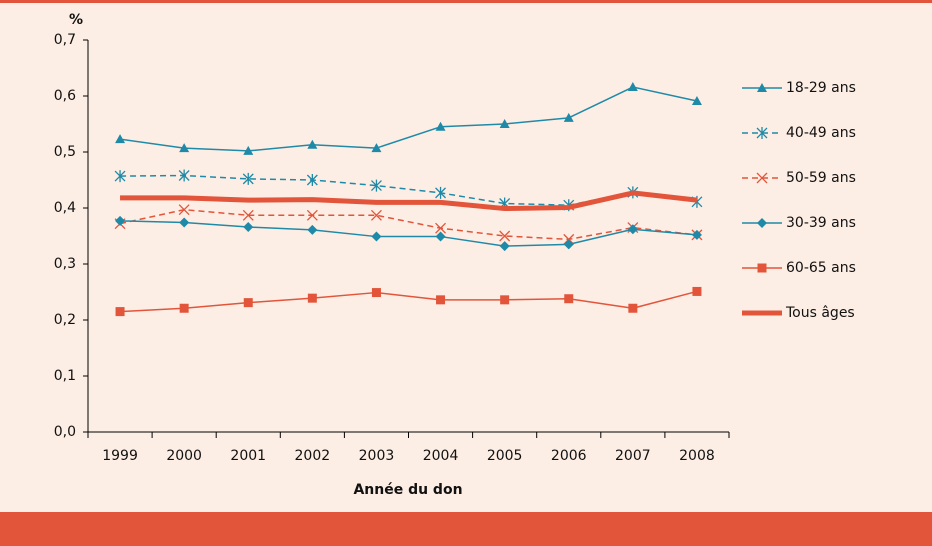 This screenshot has height=546, width=932. What do you see at coordinates (407, 490) in the screenshot?
I see `x-axis-label: Année du don` at bounding box center [407, 490].